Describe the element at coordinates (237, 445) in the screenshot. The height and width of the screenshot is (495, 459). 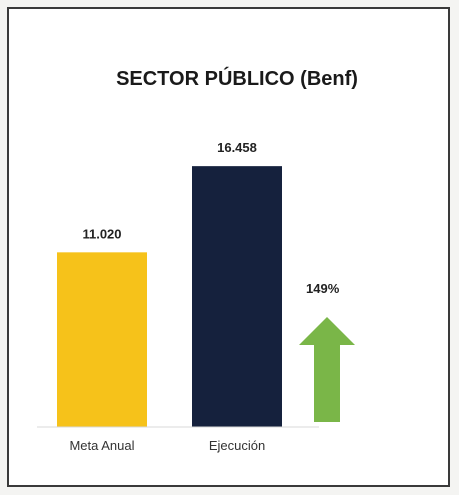
I see `category-label-1: Ejecución` at that location.